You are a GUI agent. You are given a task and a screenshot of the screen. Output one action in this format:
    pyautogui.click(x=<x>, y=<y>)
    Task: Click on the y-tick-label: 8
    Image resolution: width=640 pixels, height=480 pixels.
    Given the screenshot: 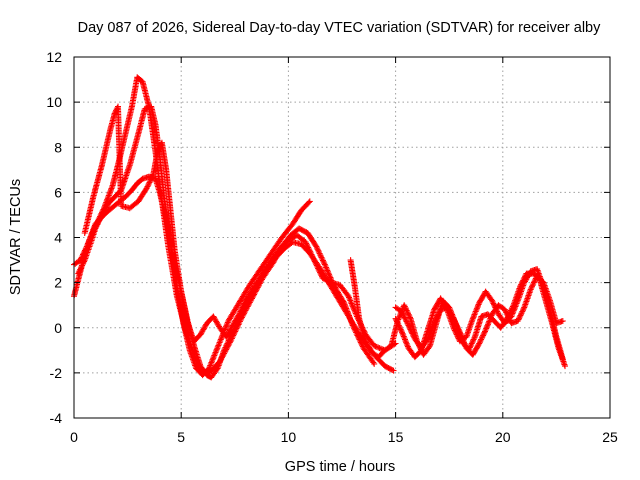 What is the action you would take?
    pyautogui.click(x=58, y=147)
    